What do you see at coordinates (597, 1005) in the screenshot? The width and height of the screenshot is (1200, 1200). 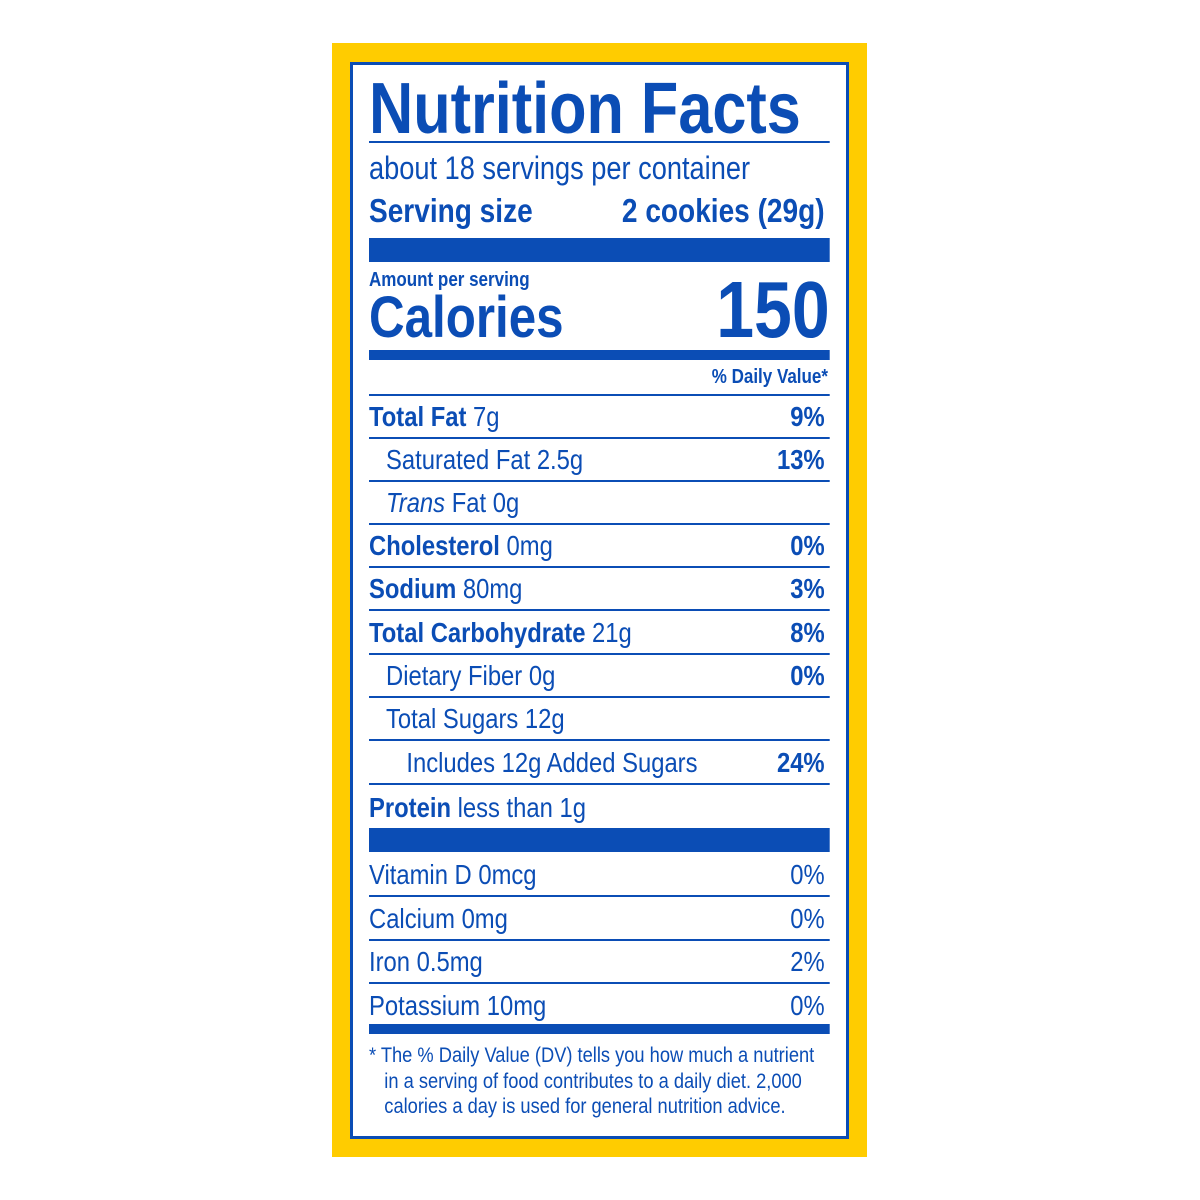 I see `vitamin-row-potassium: Potassium 10mg 0%` at bounding box center [597, 1005].